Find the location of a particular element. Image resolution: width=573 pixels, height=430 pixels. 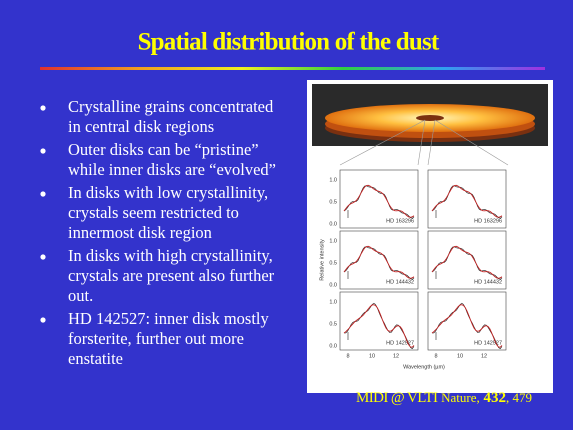

bullet-text: Outer disks can be “pristine” is located at coordinates (163, 149).